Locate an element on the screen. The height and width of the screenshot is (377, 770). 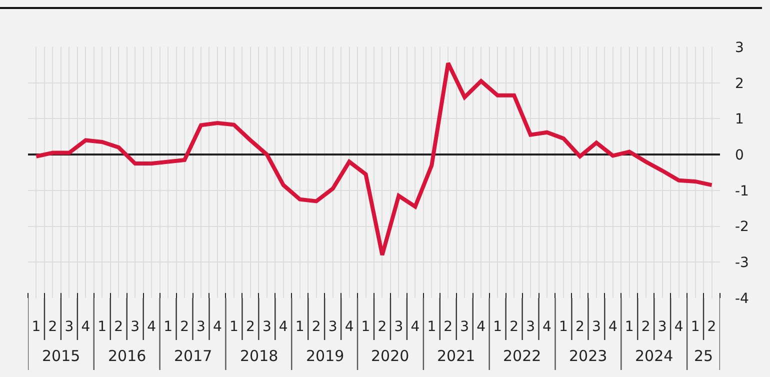
y-tick-label: -4 is located at coordinates (742, 298).